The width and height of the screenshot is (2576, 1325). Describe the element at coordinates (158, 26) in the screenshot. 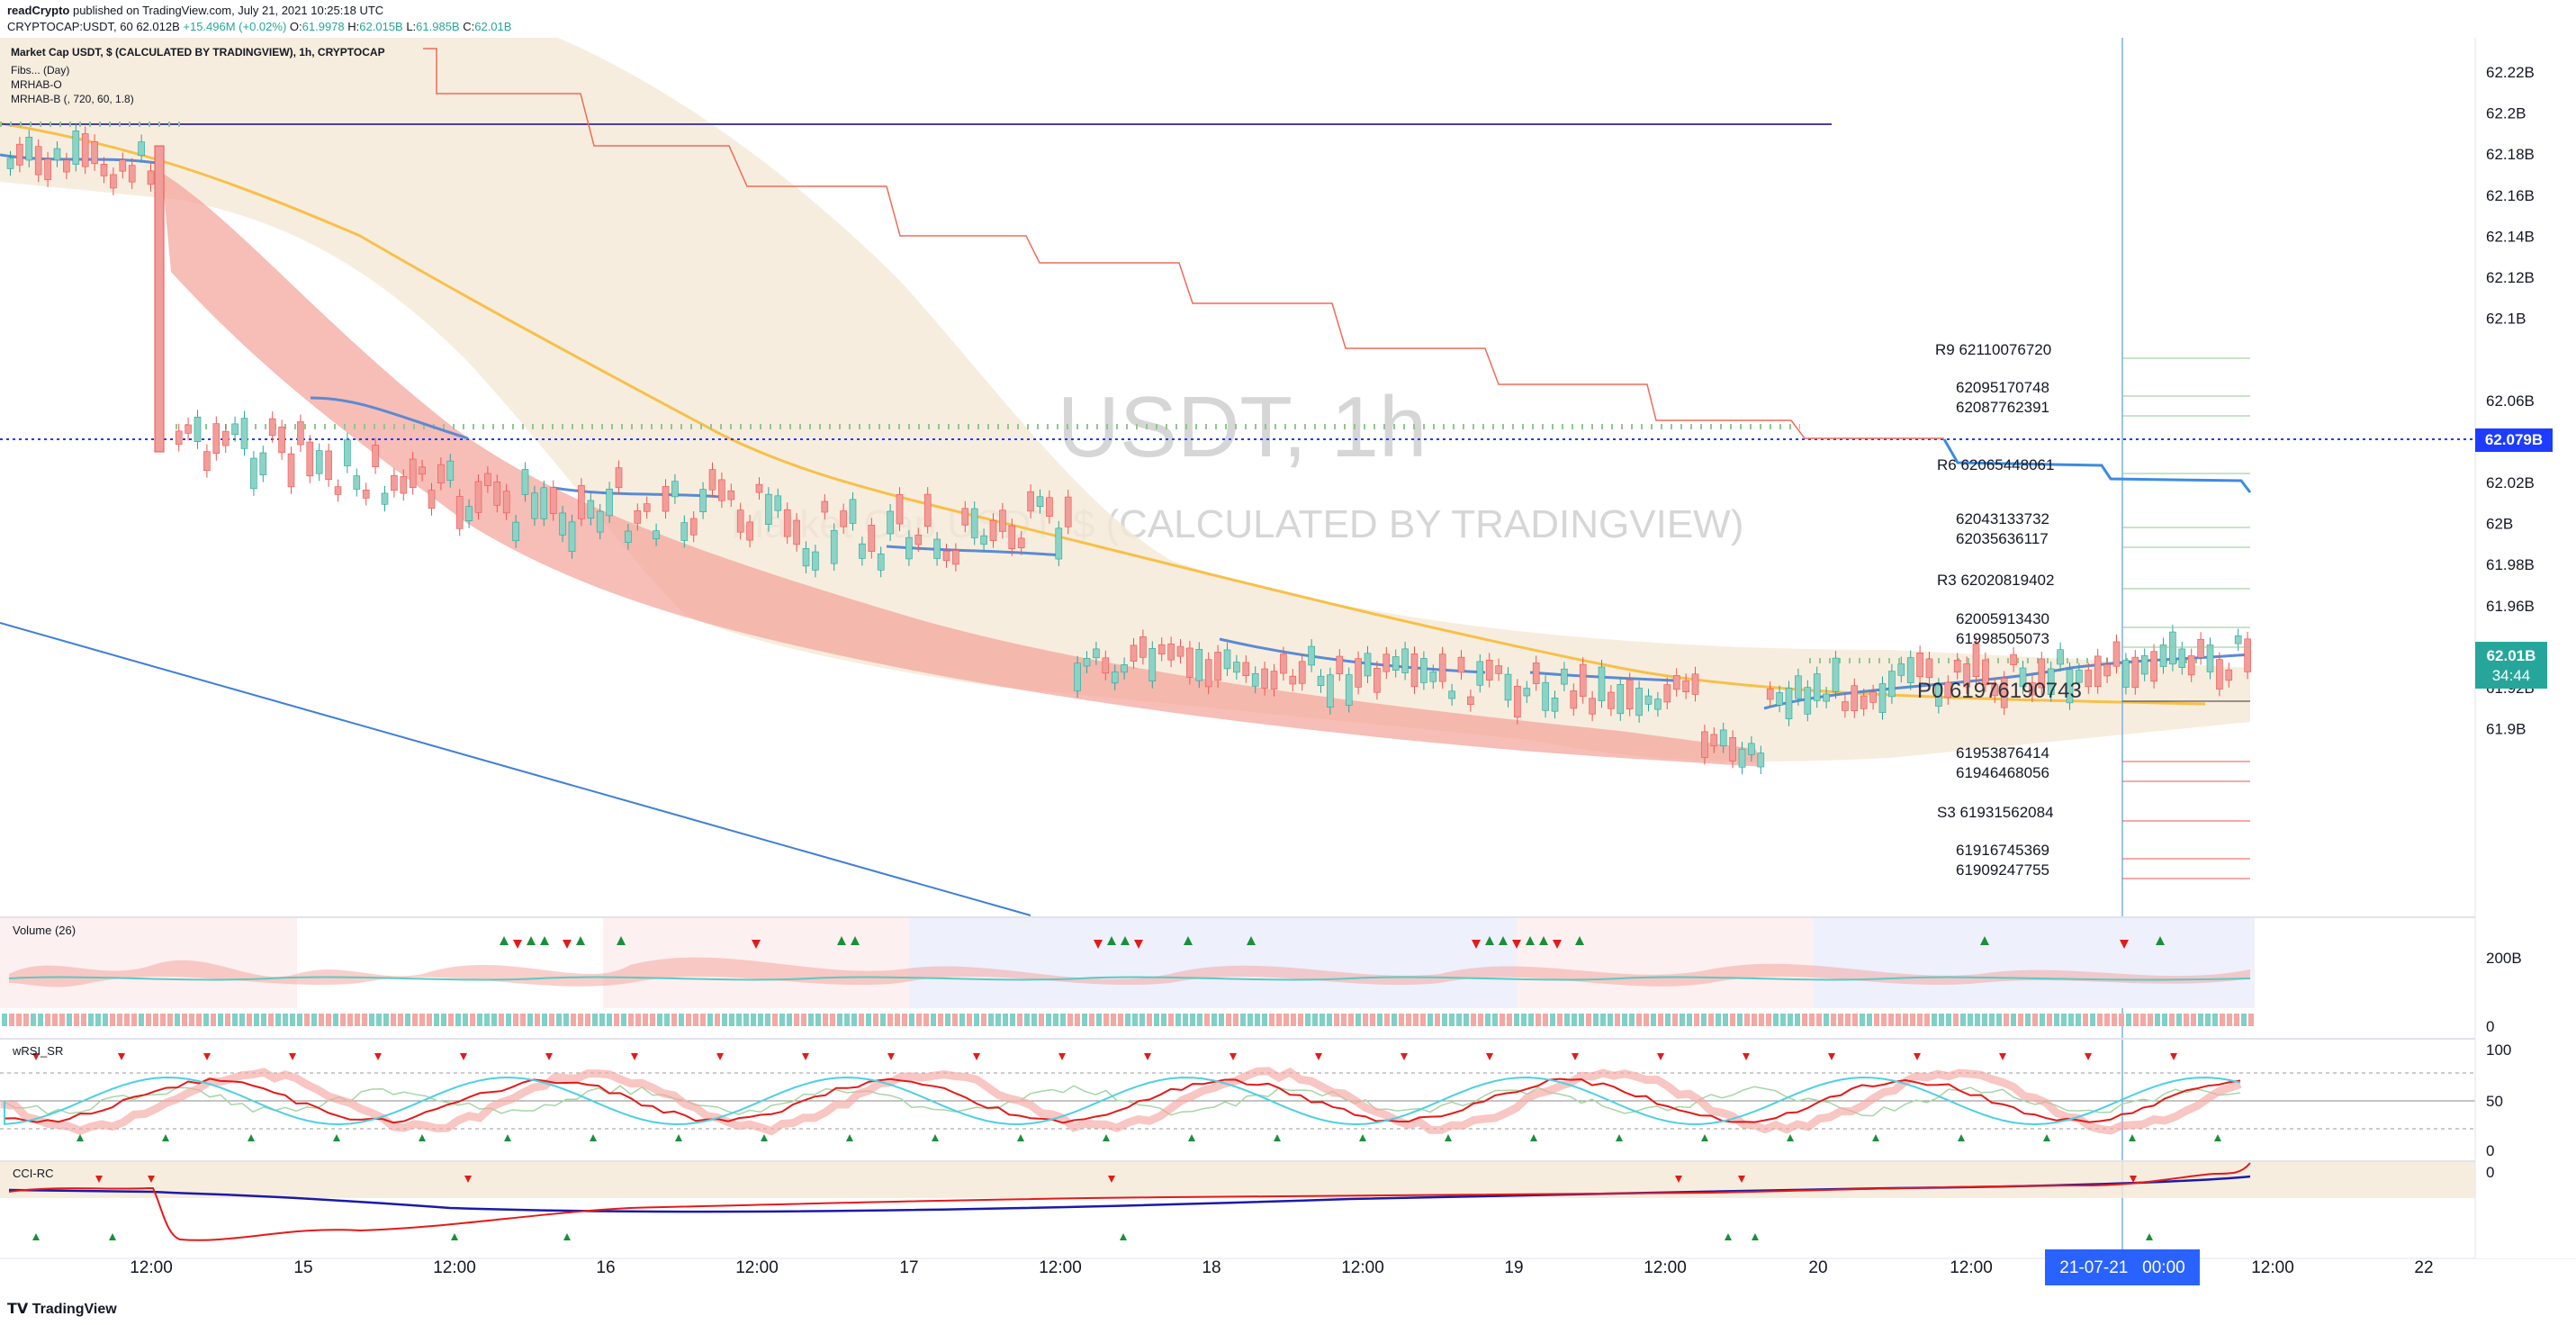

I see `last-value: 62.012B` at that location.